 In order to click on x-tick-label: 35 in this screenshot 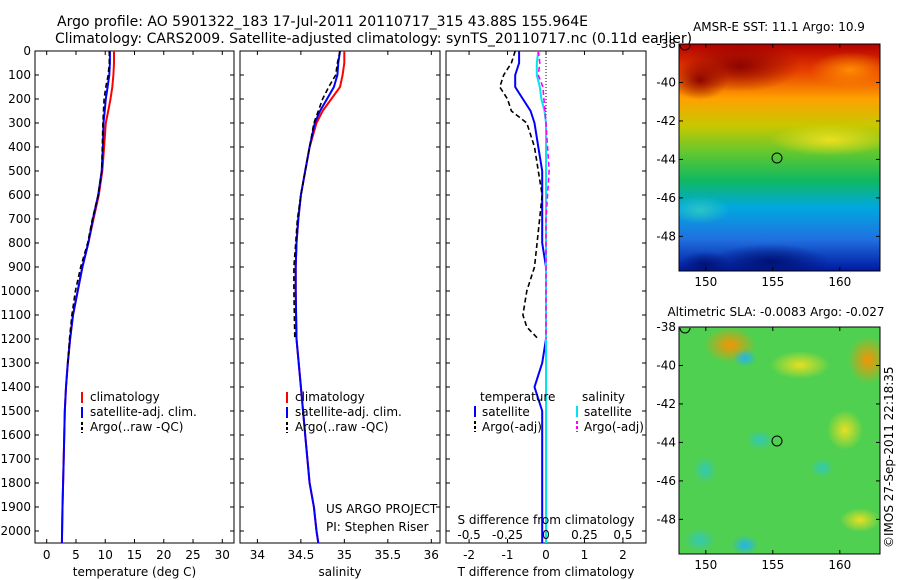, I will do `click(344, 555)`.